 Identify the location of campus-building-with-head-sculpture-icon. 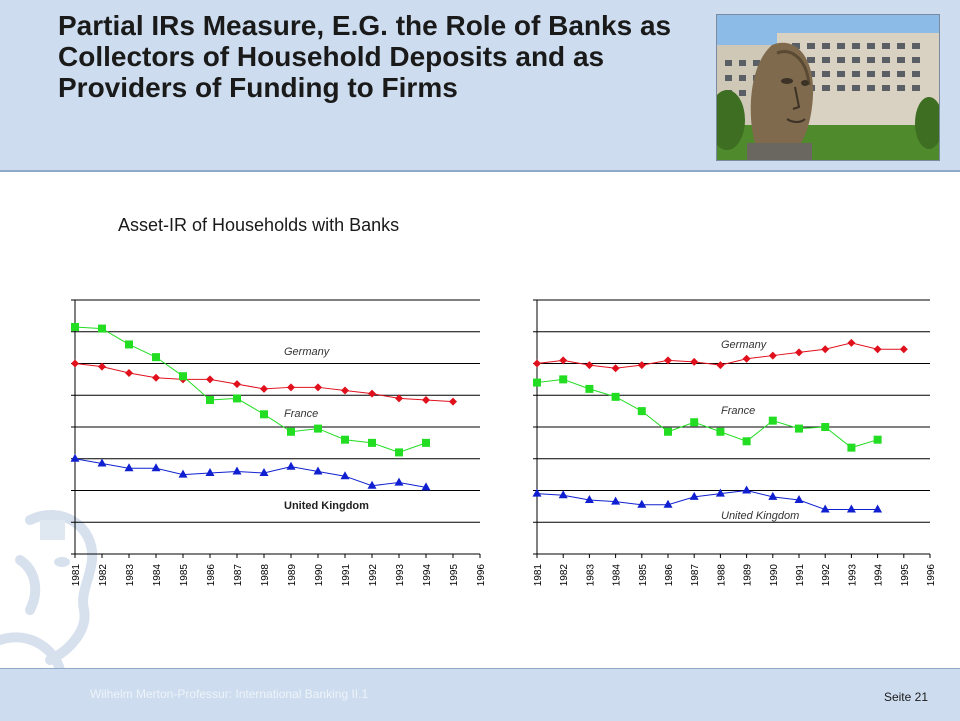
(828, 87).